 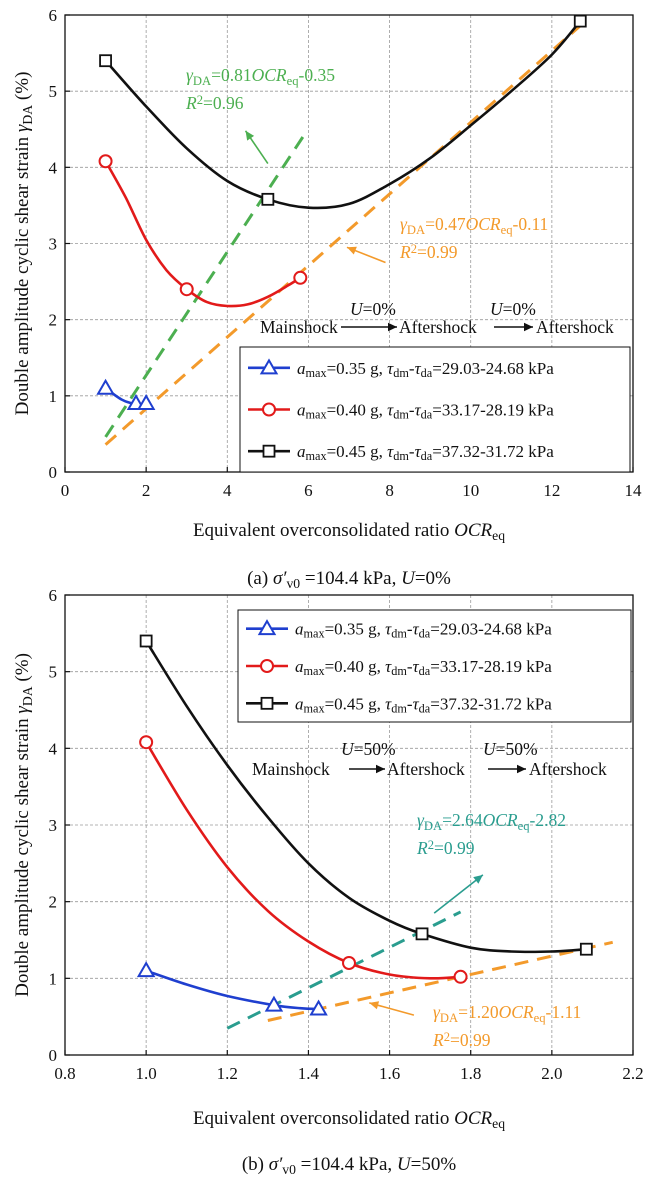 I want to click on fit-equation: γDA=1.20OCReq-1.11, so click(x=507, y=1013).